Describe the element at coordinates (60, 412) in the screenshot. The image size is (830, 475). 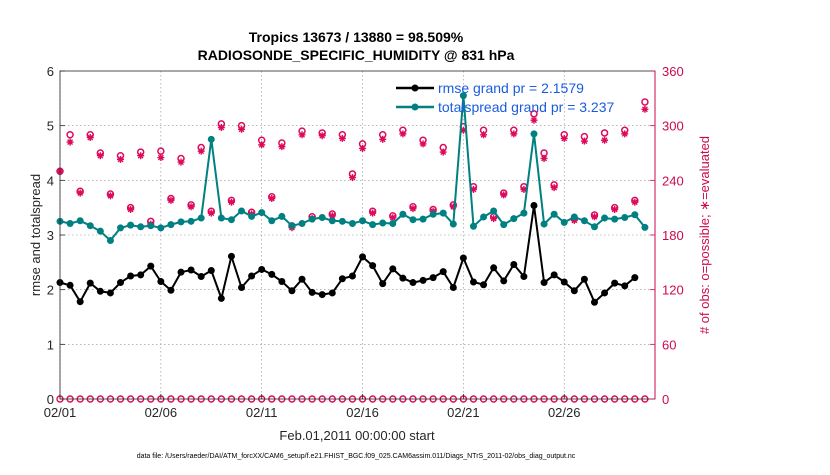
I see `x-tick-label-0: 02/01` at that location.